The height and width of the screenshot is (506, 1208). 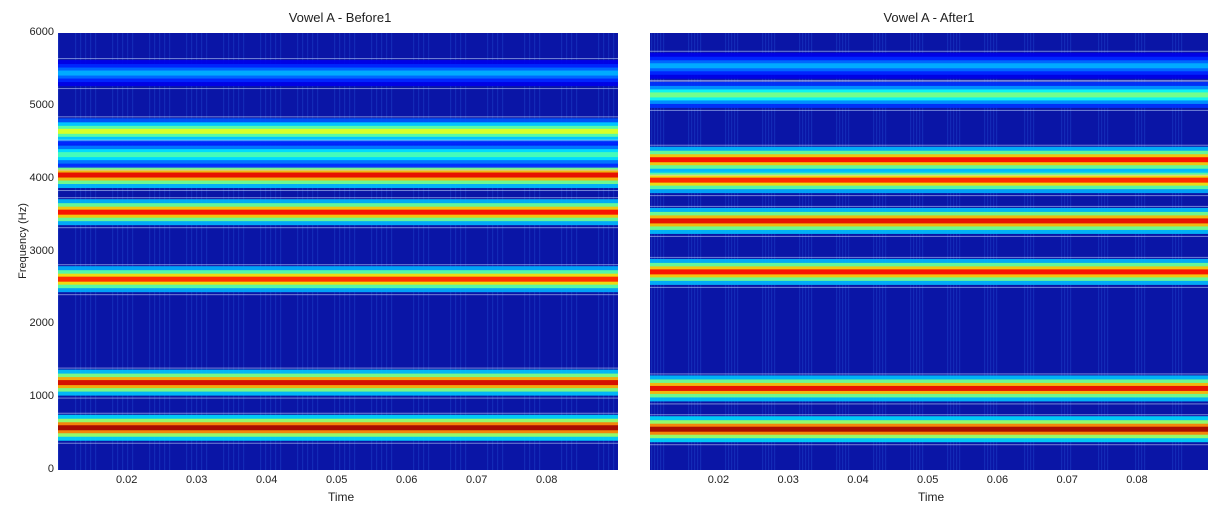 I want to click on y-tick-label: 2000, so click(x=41, y=323).